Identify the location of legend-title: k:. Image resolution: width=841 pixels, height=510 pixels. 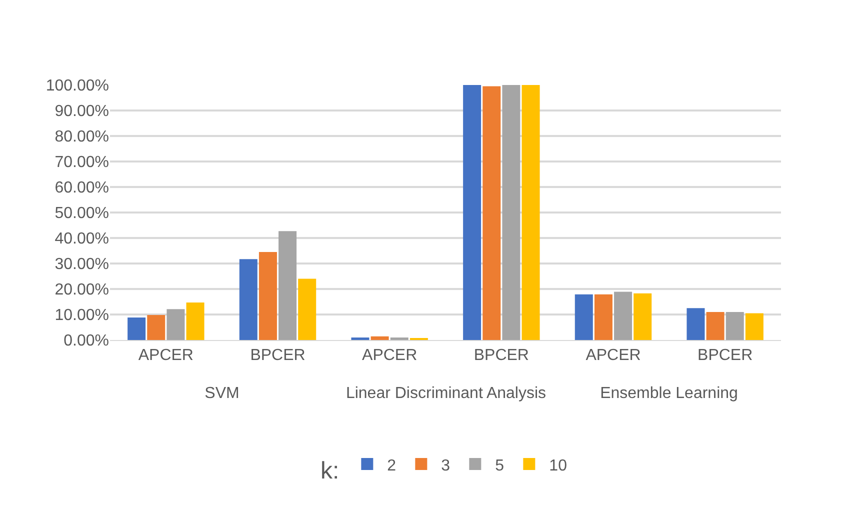
(330, 470).